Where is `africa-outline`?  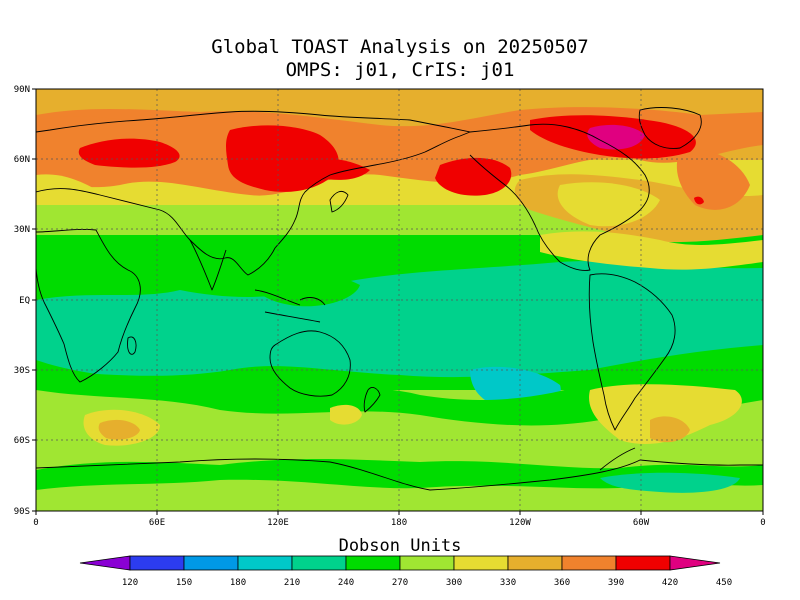
africa-outline is located at coordinates (88, 306).